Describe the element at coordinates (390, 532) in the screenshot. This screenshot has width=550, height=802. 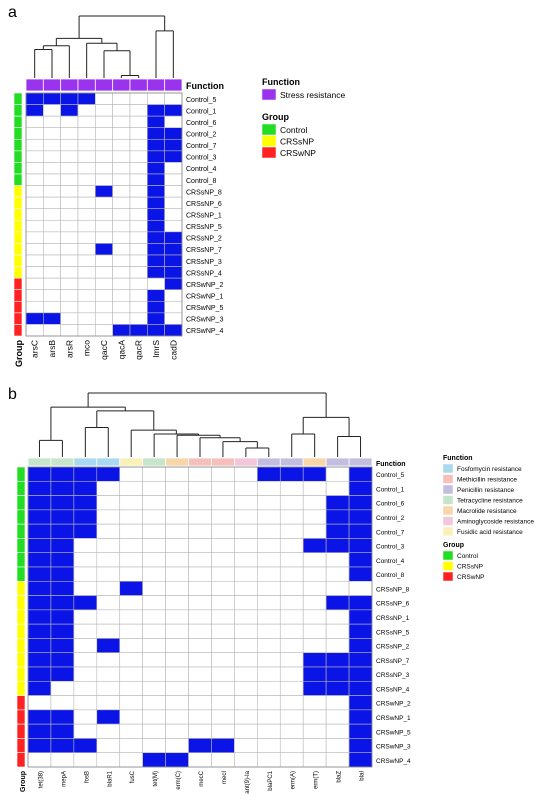
I see `row-label: Control_7` at that location.